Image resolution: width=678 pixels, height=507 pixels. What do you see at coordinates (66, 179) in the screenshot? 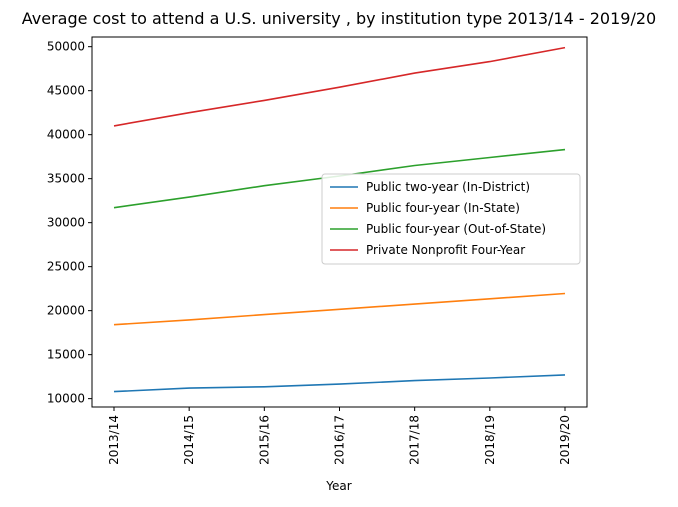
I see `y-tick-label: 35000` at bounding box center [66, 179].